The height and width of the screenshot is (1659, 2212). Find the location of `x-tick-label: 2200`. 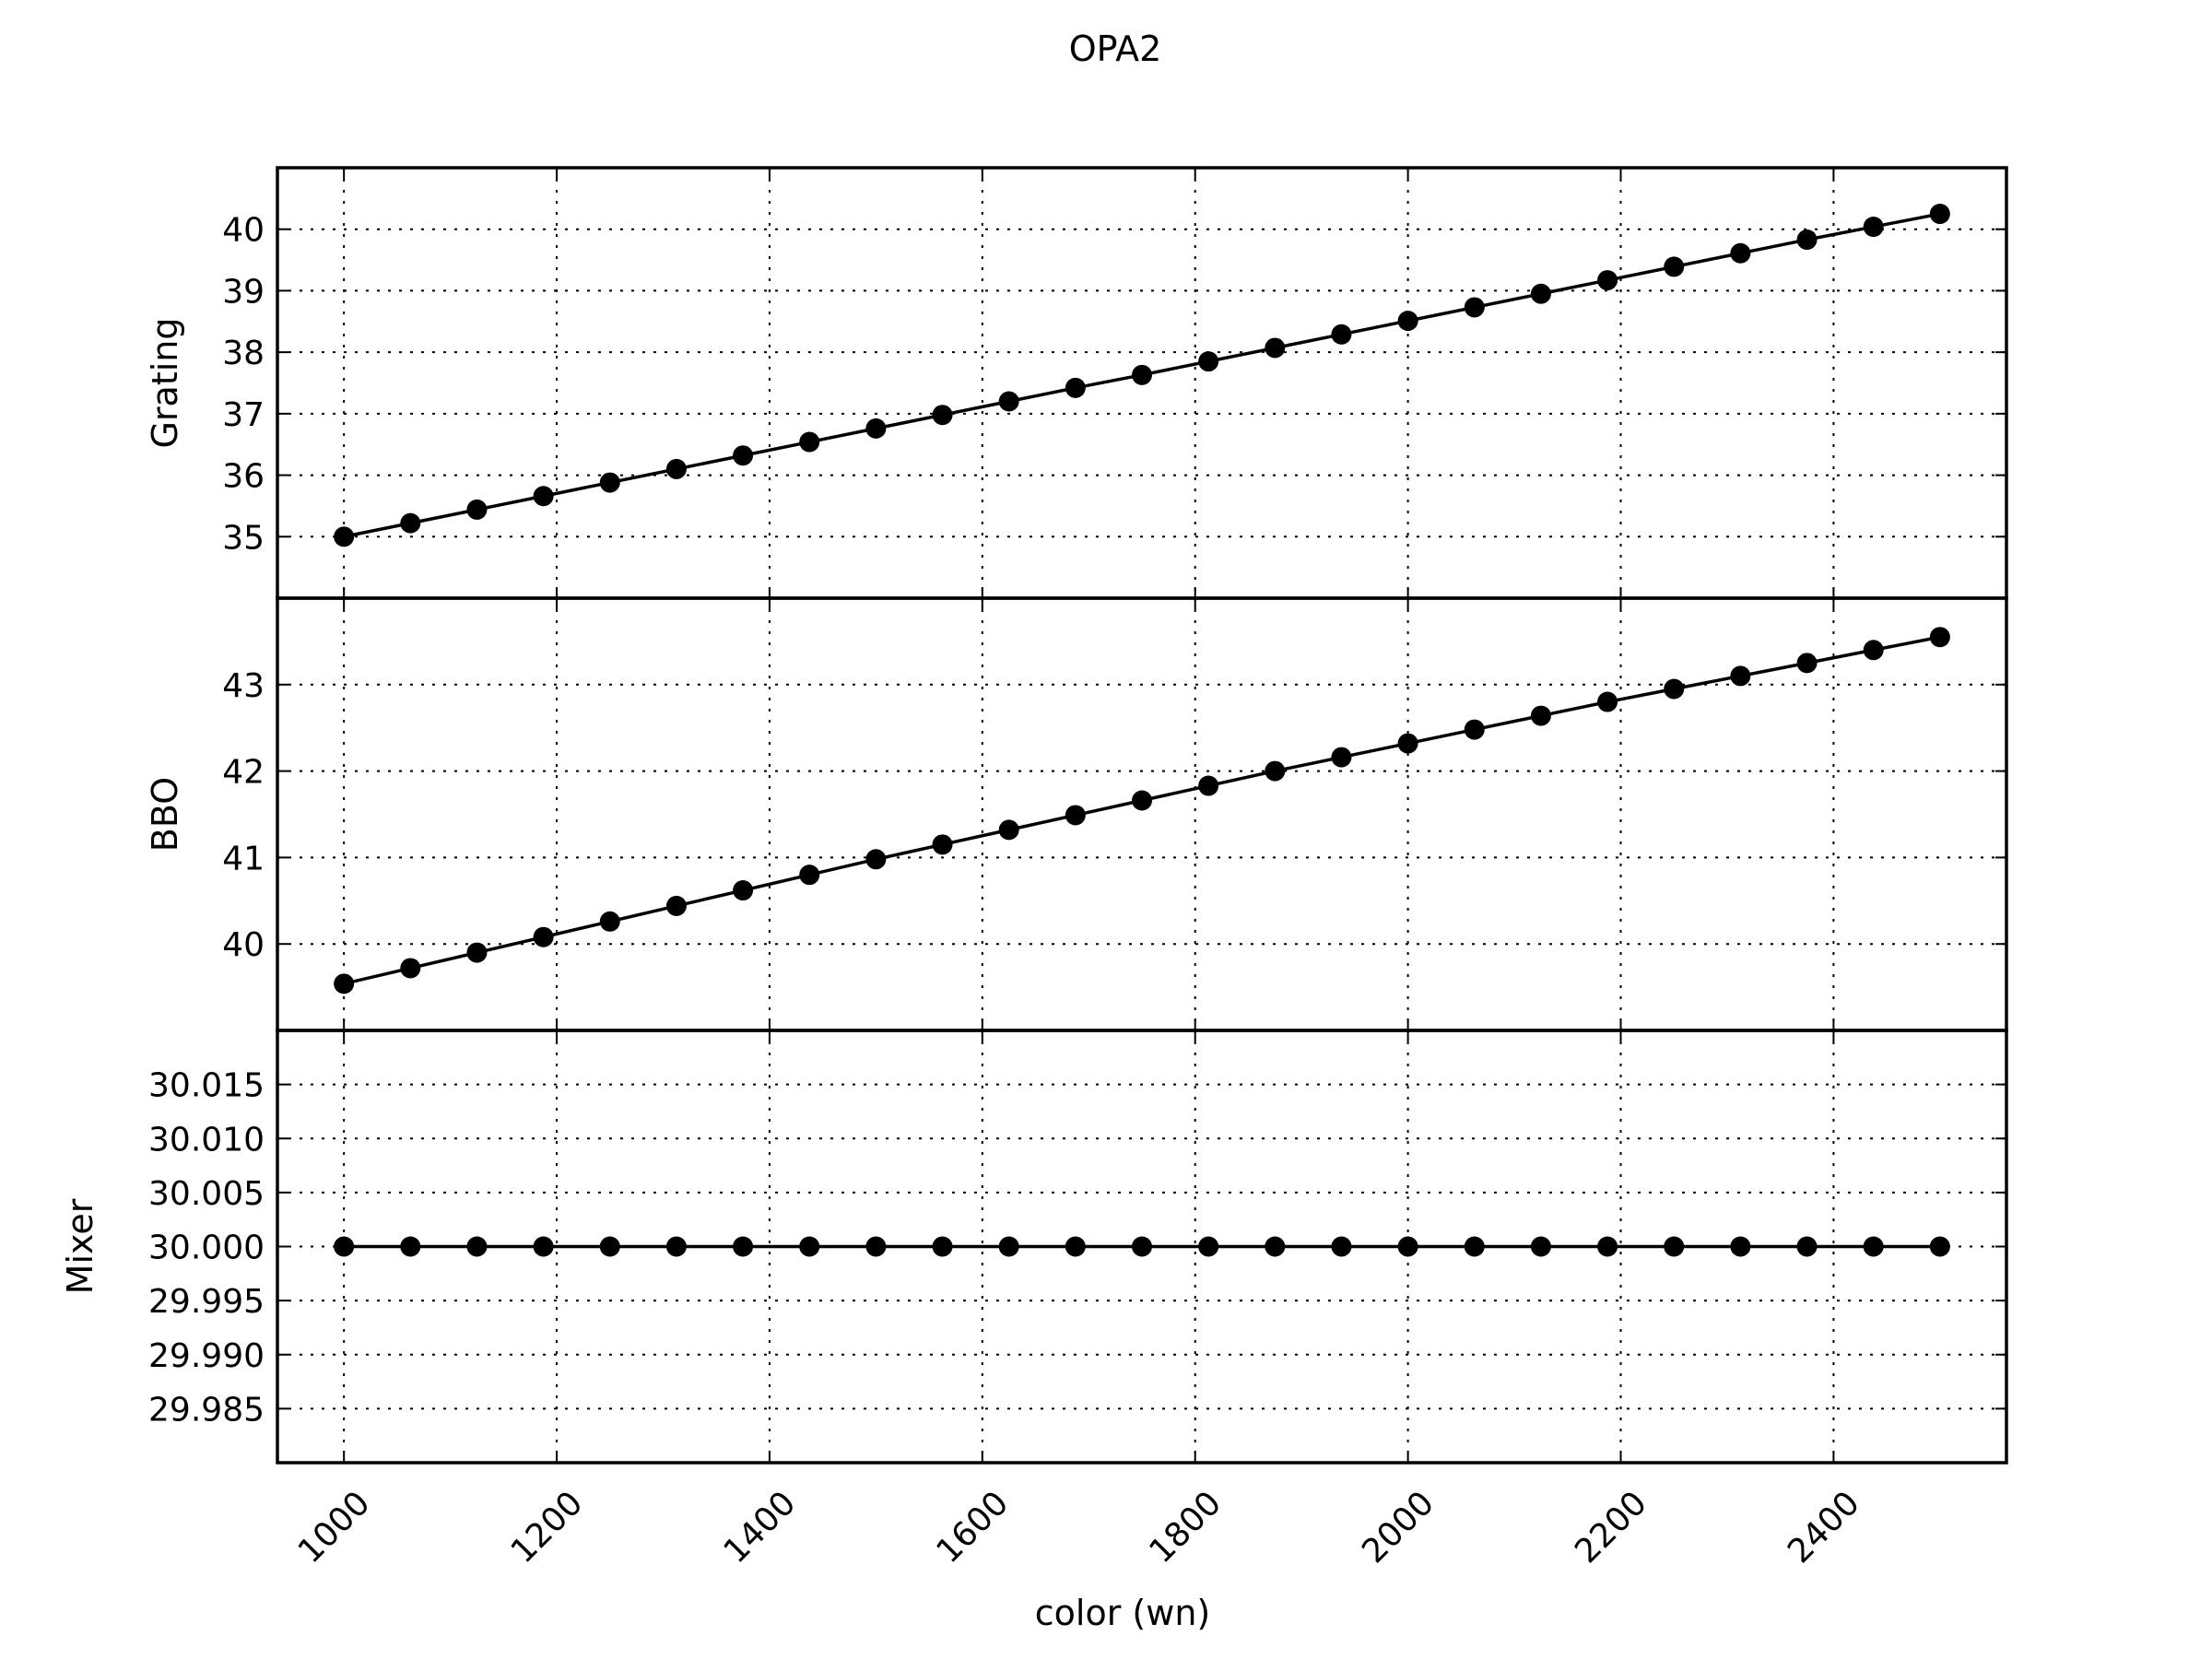

x-tick-label: 2200 is located at coordinates (1611, 1527).